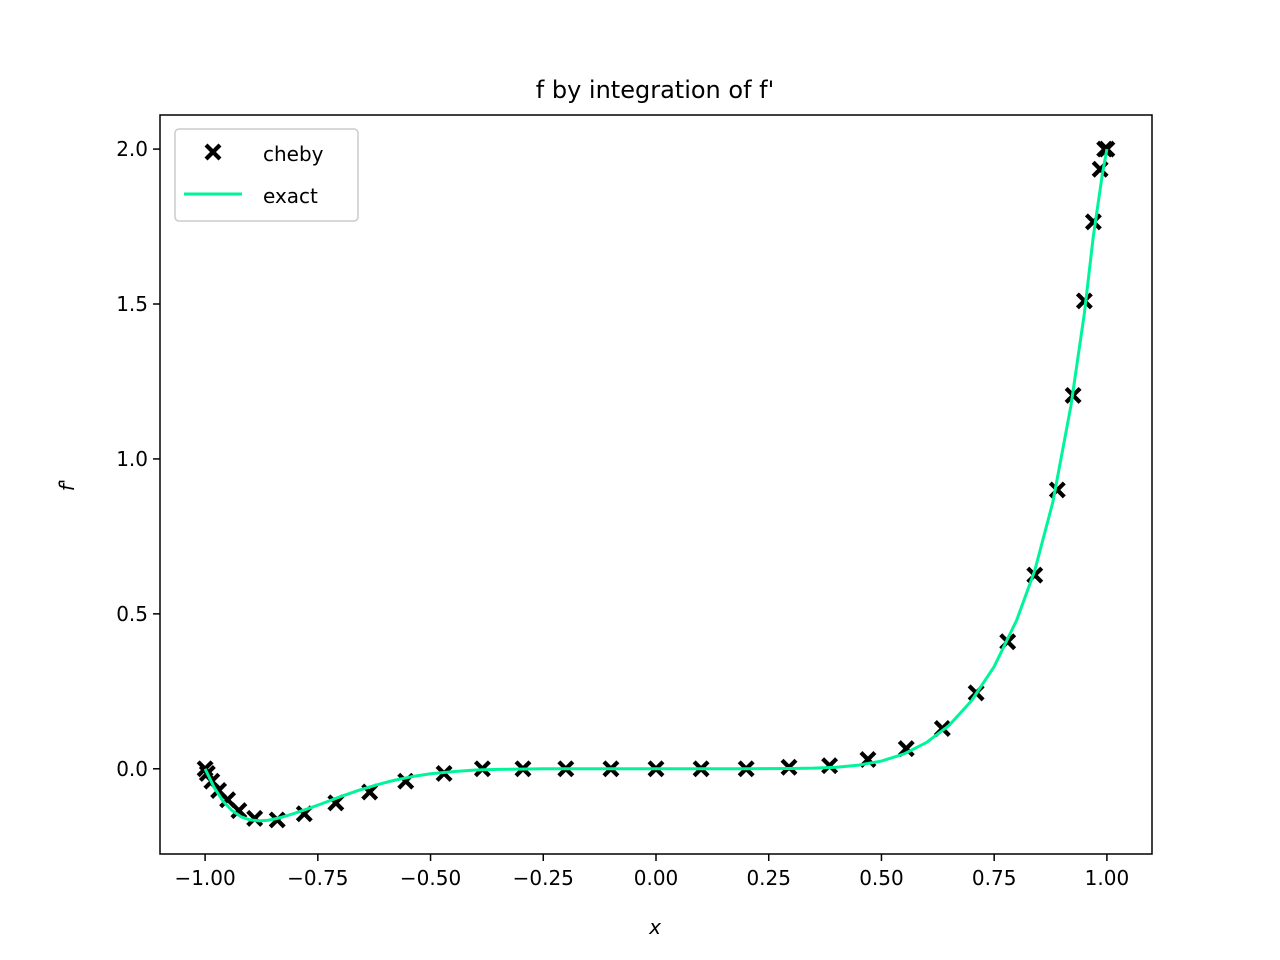 This screenshot has height=960, width=1280. I want to click on x-axis-label: x, so click(654, 927).